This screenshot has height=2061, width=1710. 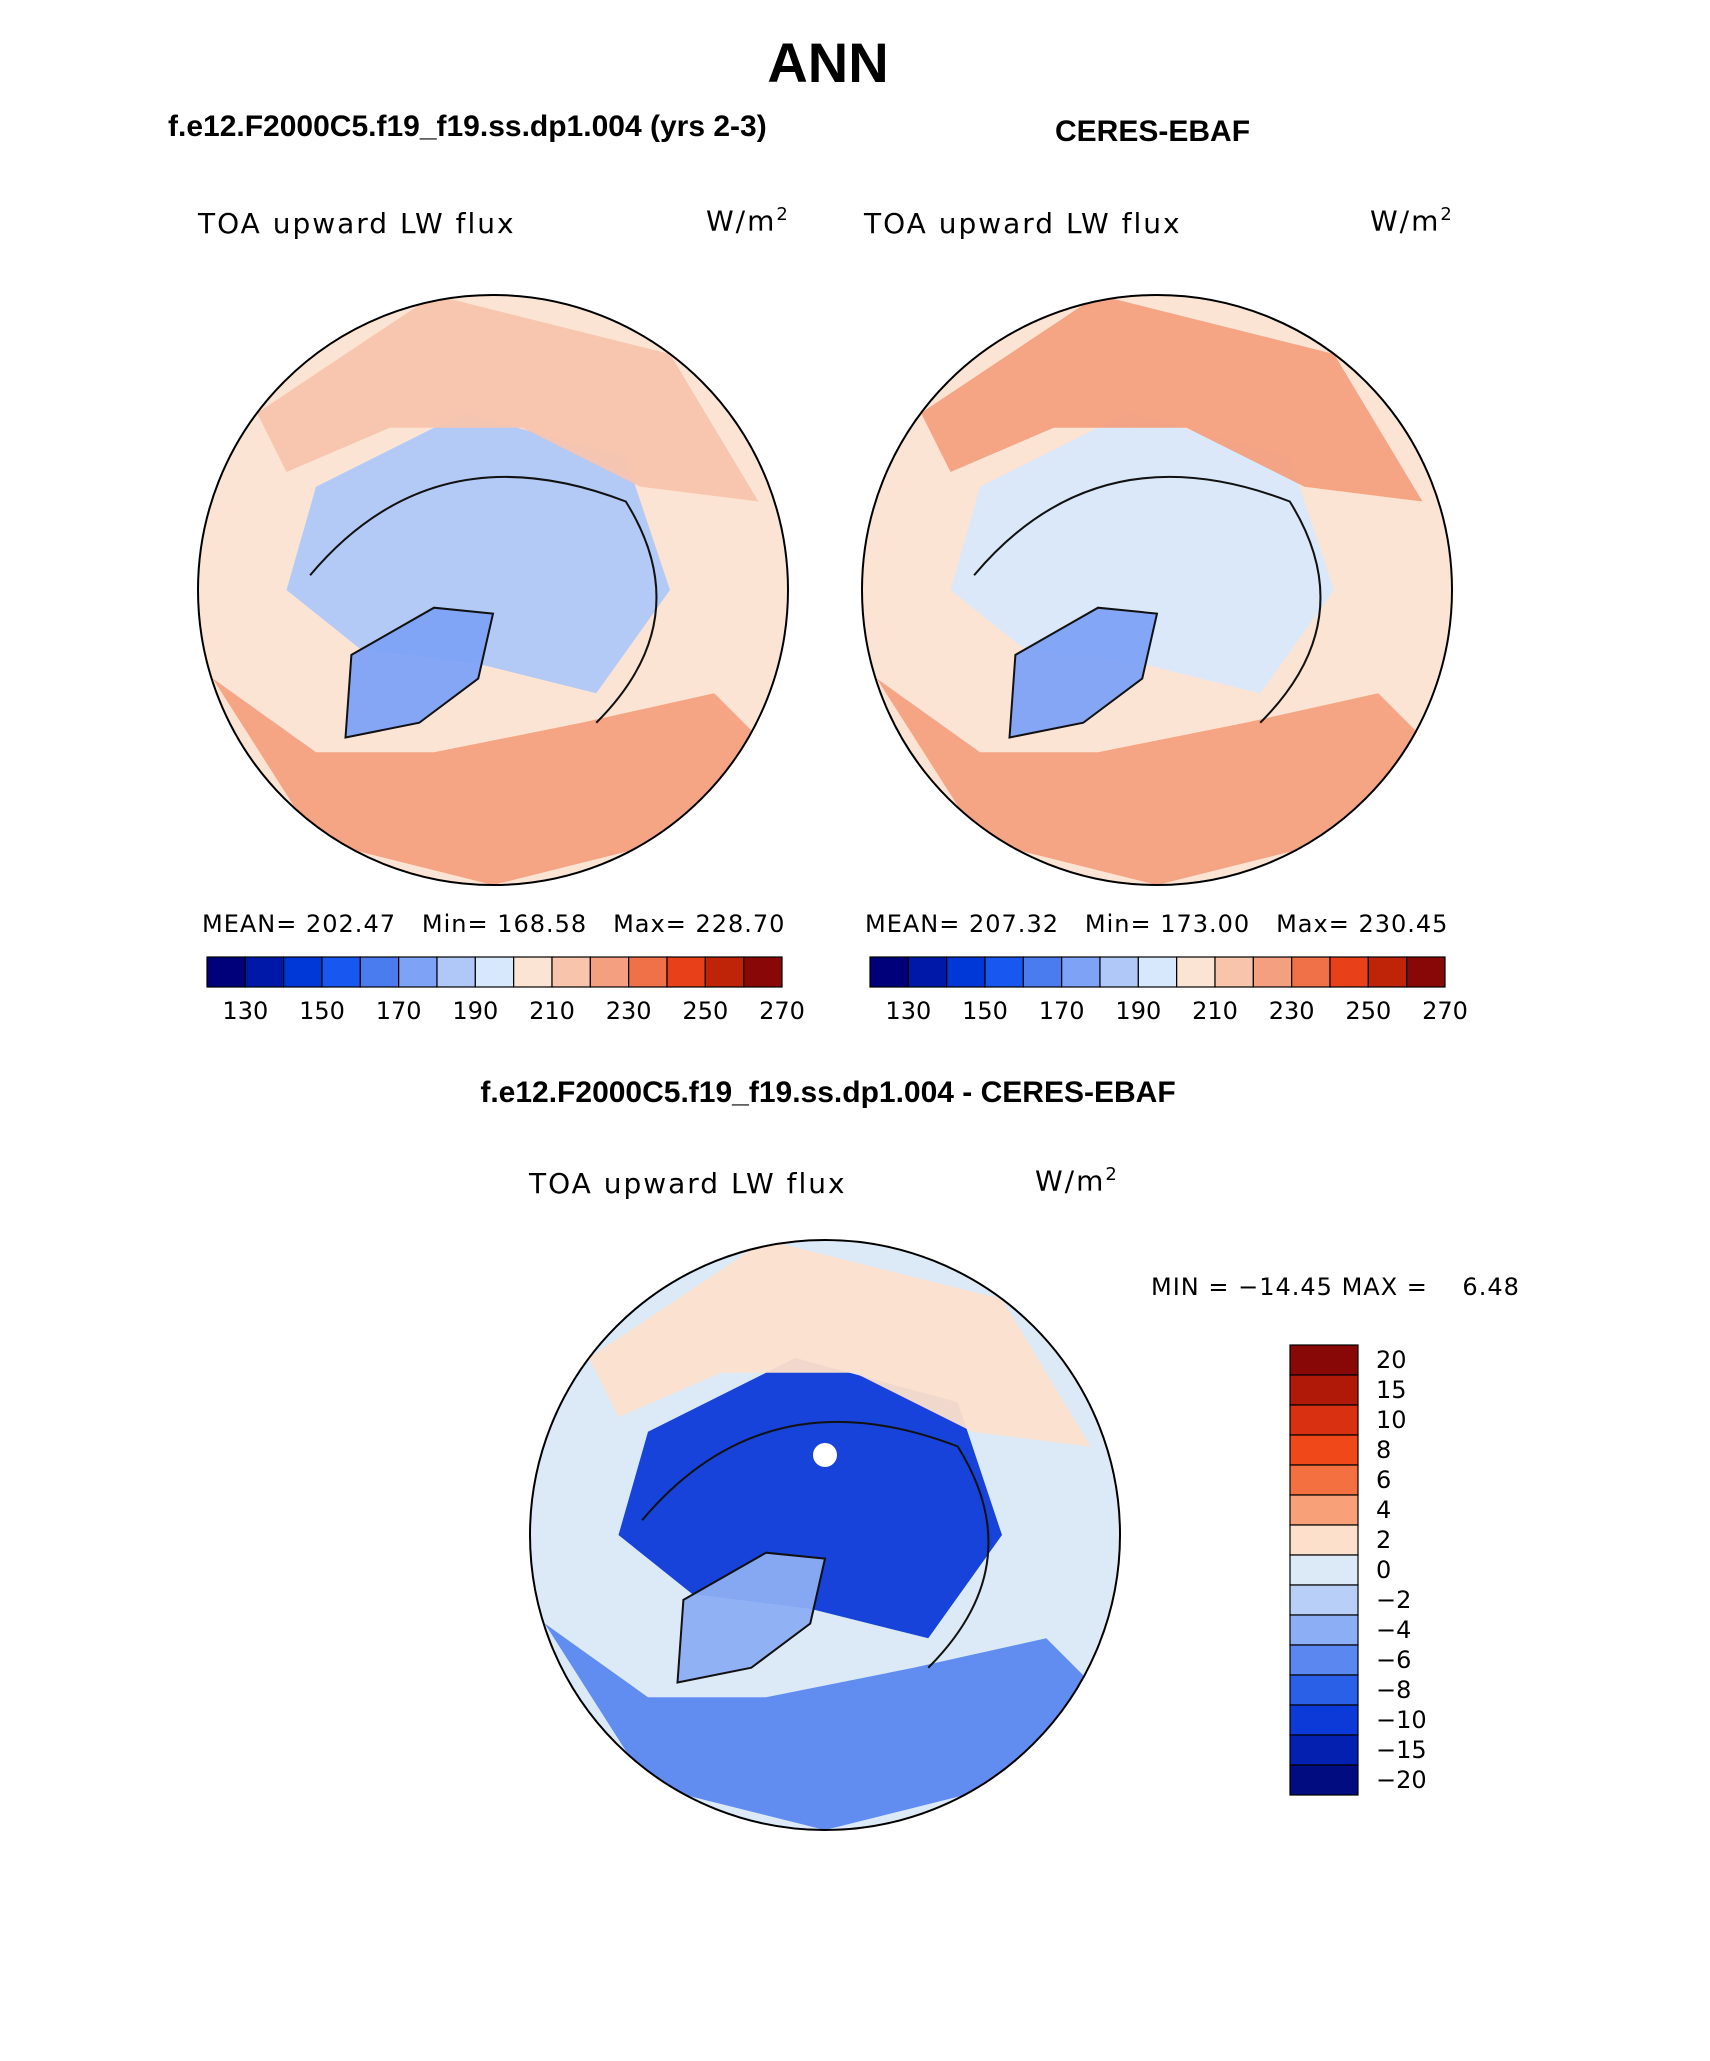 I want to click on panel-2-map, so click(x=1157, y=590).